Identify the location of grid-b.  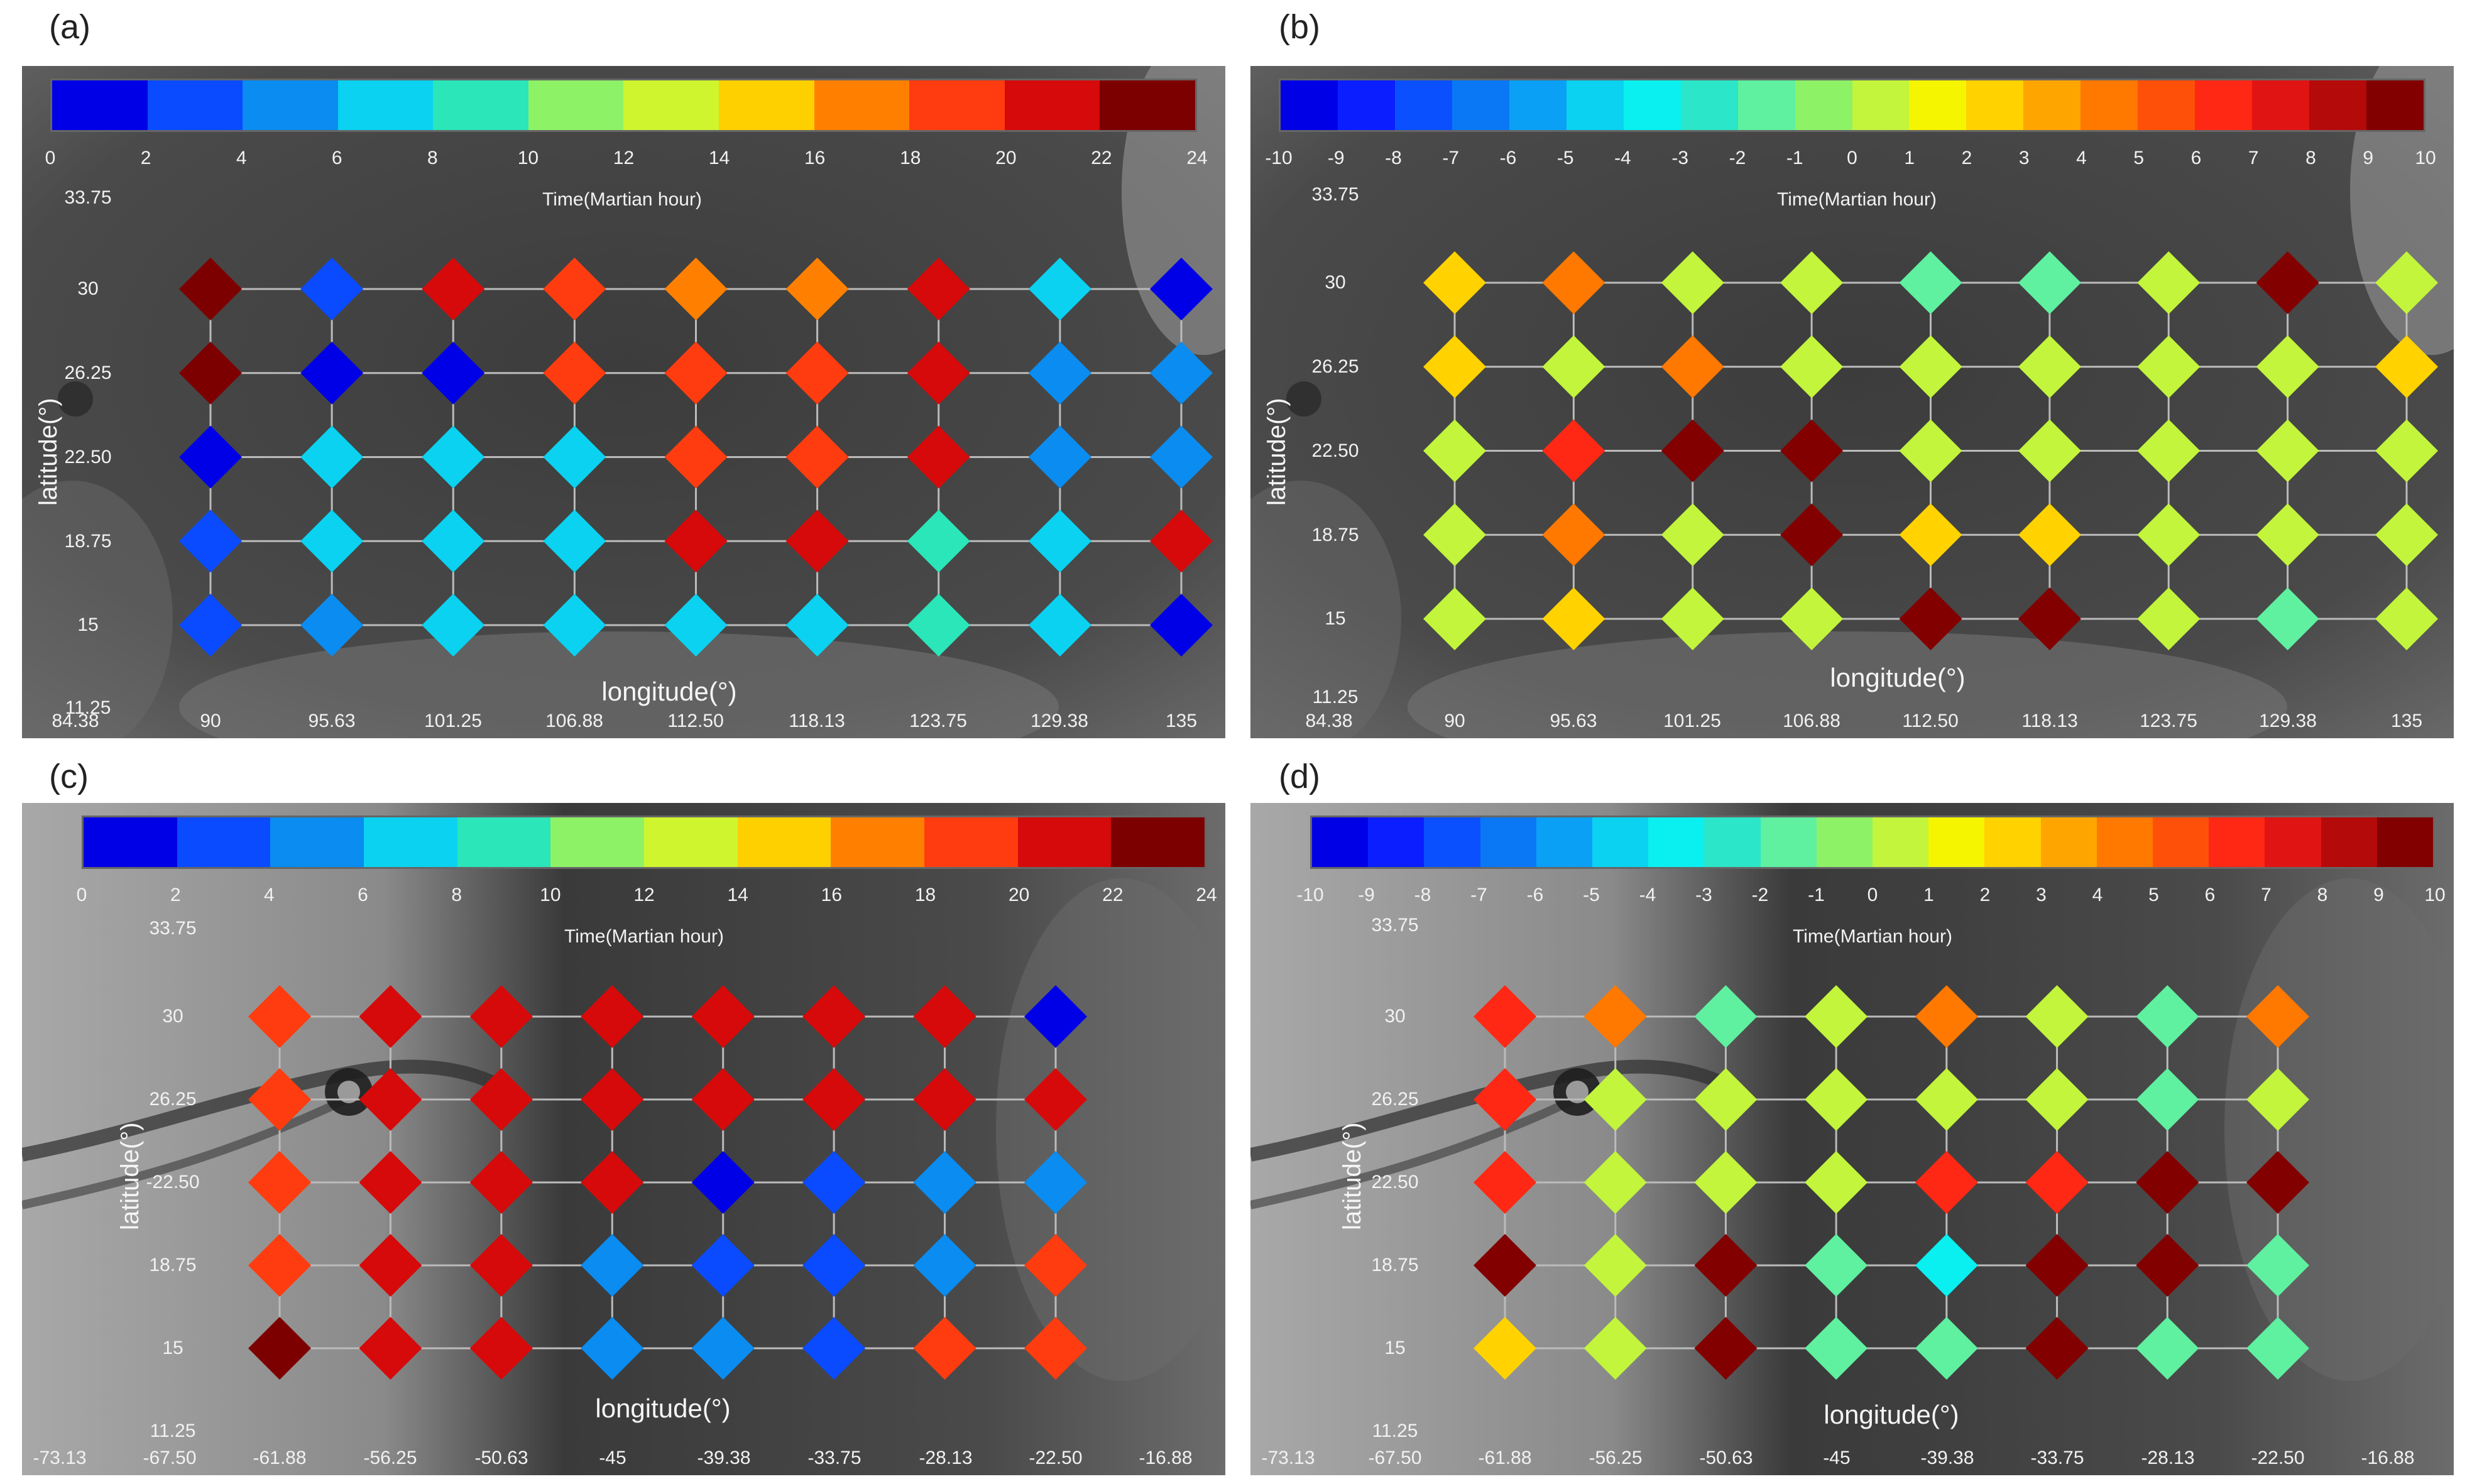
(1930, 450).